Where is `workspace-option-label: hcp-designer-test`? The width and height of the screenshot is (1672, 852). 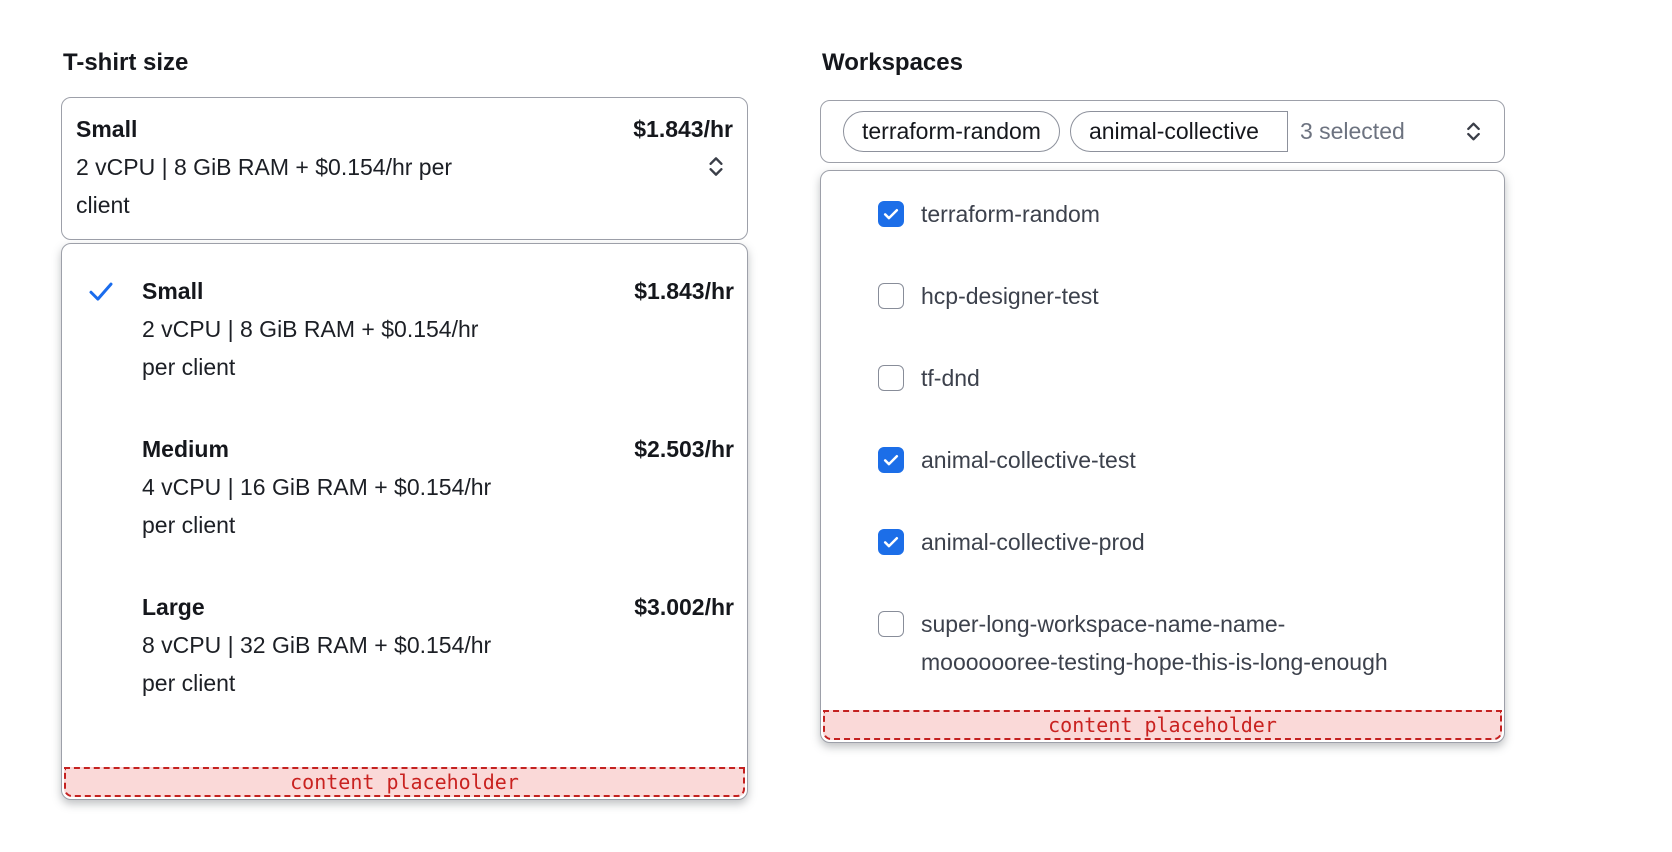 workspace-option-label: hcp-designer-test is located at coordinates (1010, 296).